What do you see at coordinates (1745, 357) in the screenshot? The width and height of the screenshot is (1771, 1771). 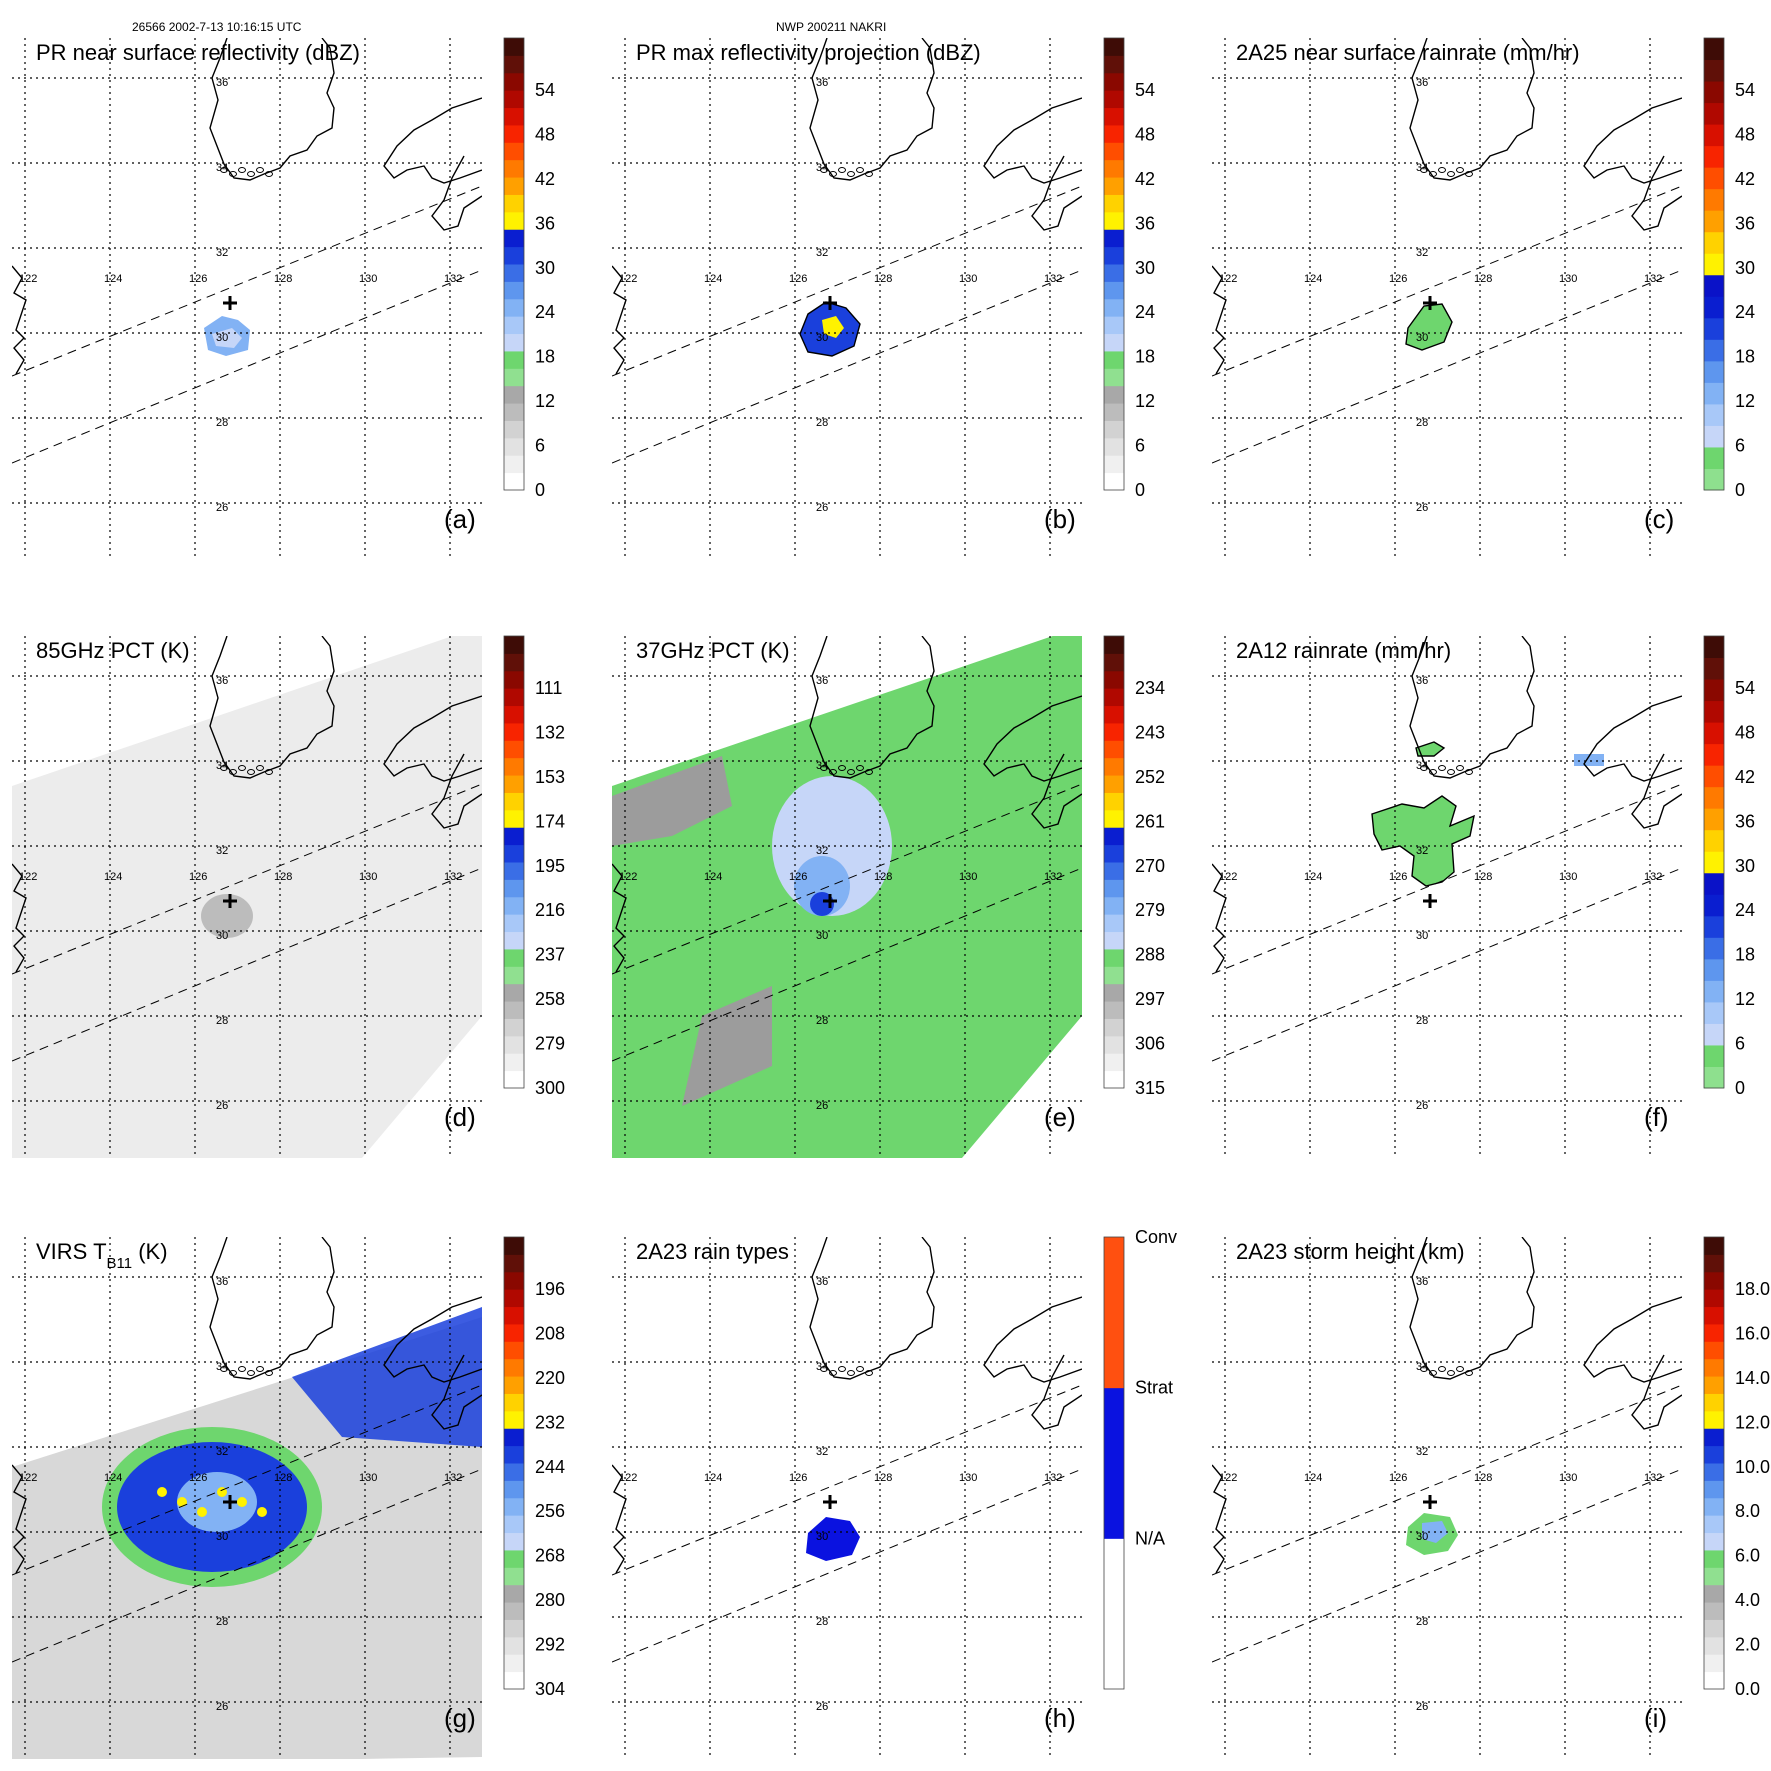 I see `colorbar-tick-label: 18` at bounding box center [1745, 357].